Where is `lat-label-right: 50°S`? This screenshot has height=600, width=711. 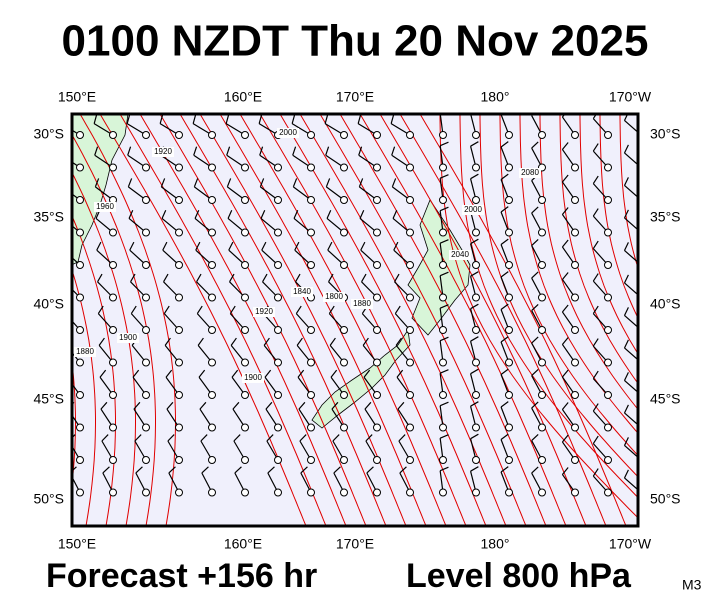 lat-label-right: 50°S is located at coordinates (665, 499).